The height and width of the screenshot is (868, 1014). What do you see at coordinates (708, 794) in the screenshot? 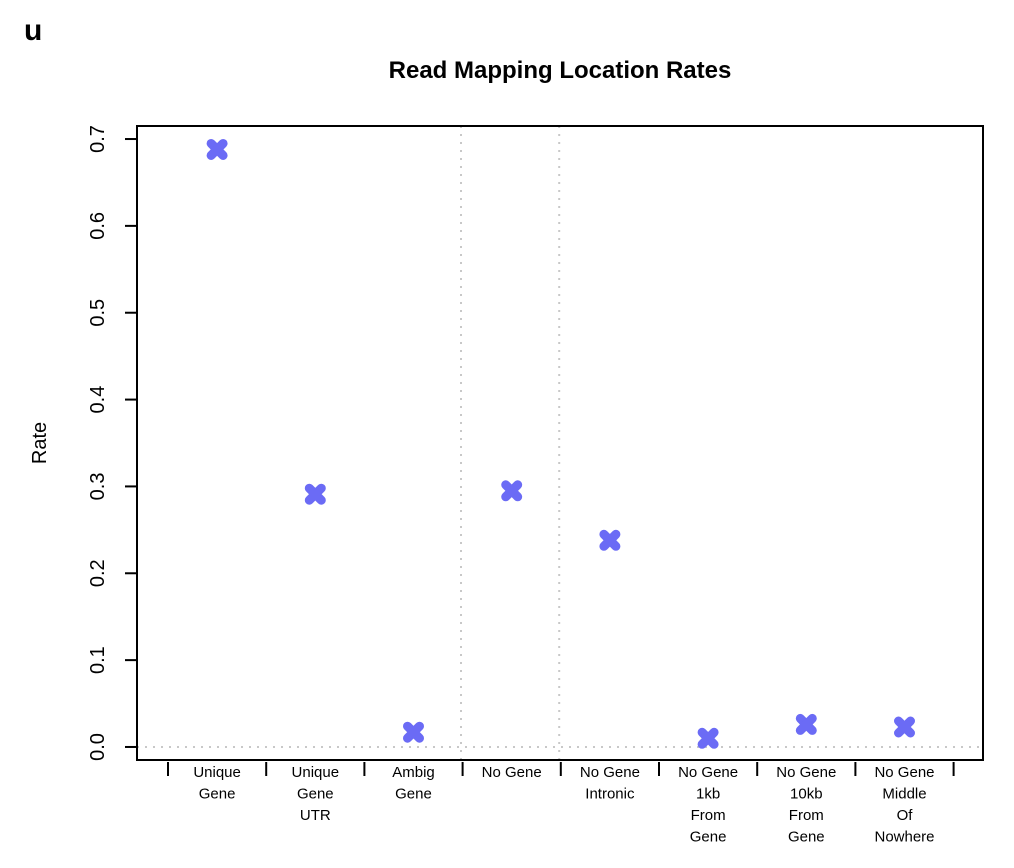
I see `x-tick-label: 1kb` at bounding box center [708, 794].